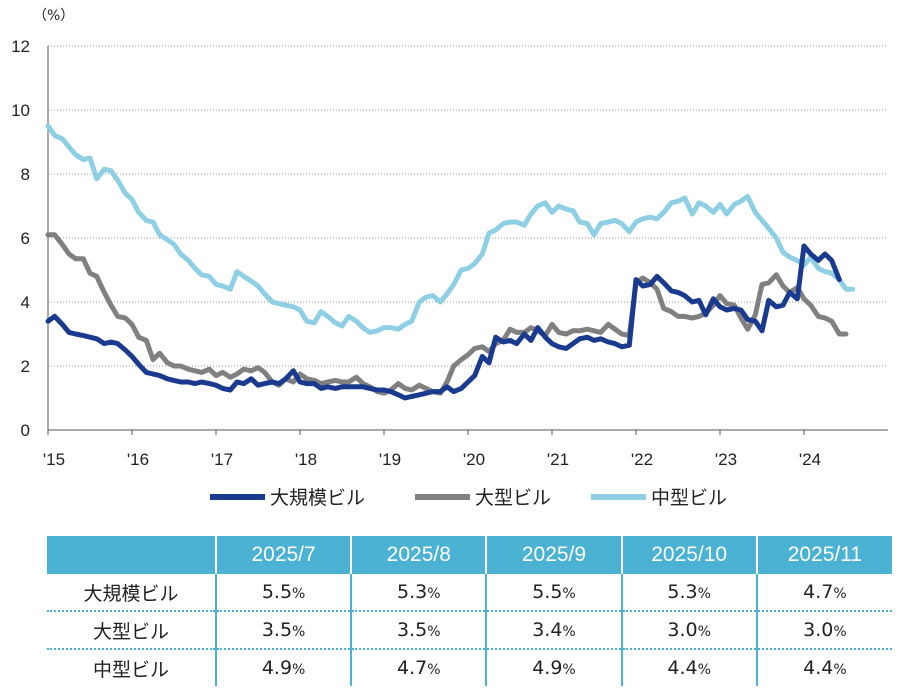  I want to click on y-axis-ticks: 0 2 4 6 8 10 12, so click(20, 238).